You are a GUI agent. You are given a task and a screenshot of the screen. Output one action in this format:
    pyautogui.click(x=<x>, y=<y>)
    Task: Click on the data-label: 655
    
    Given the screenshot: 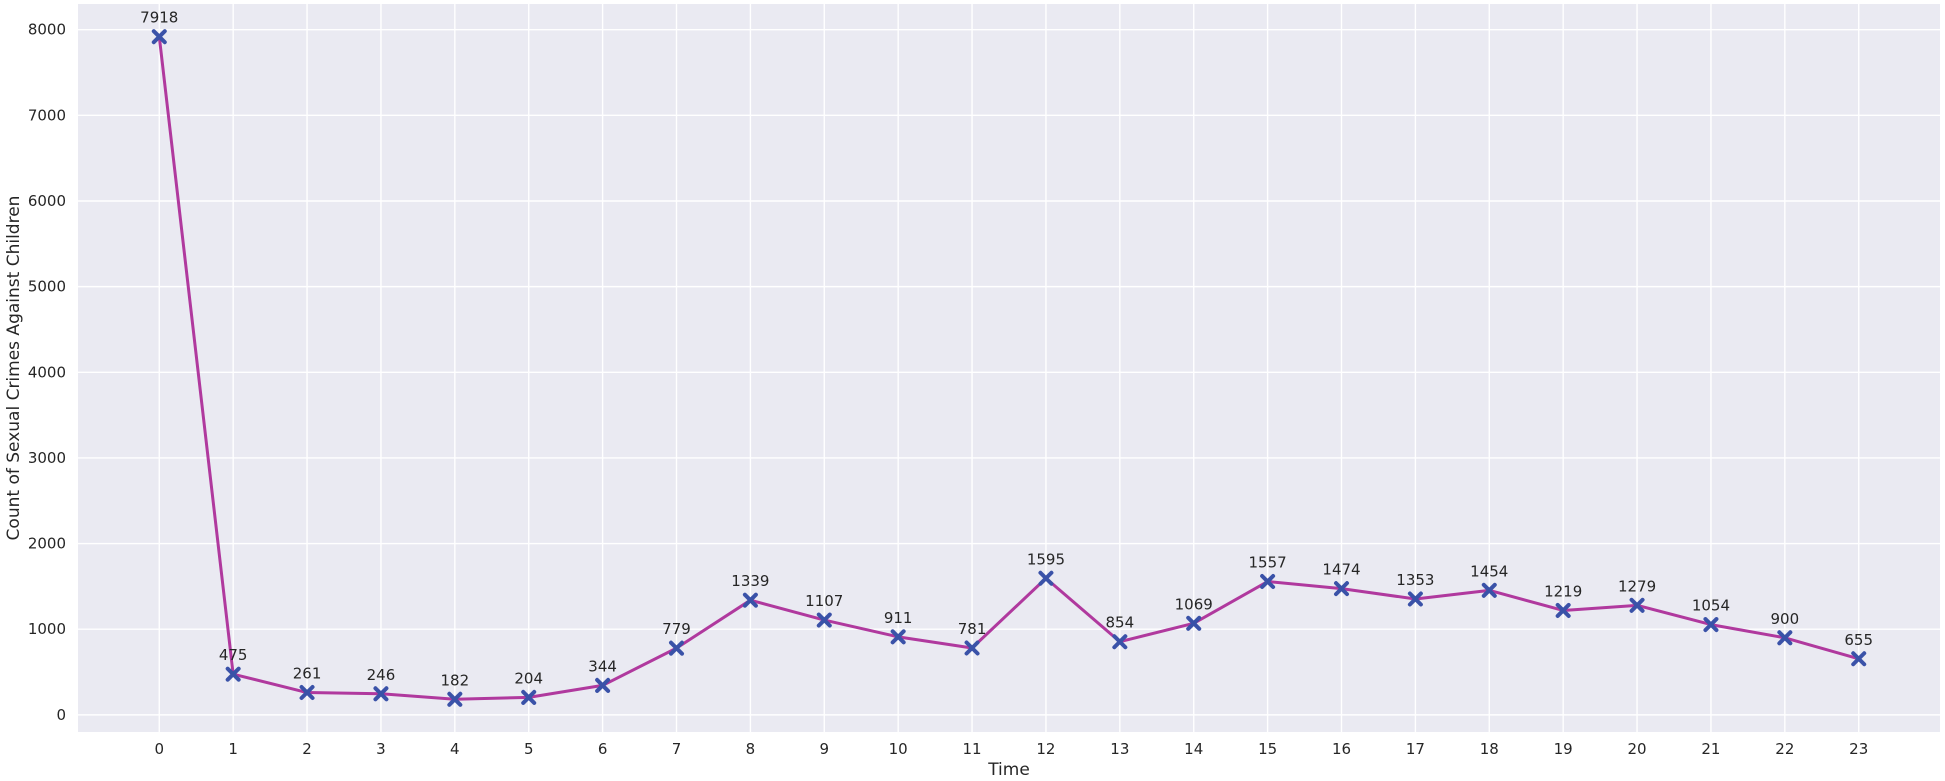 What is the action you would take?
    pyautogui.click(x=1858, y=640)
    